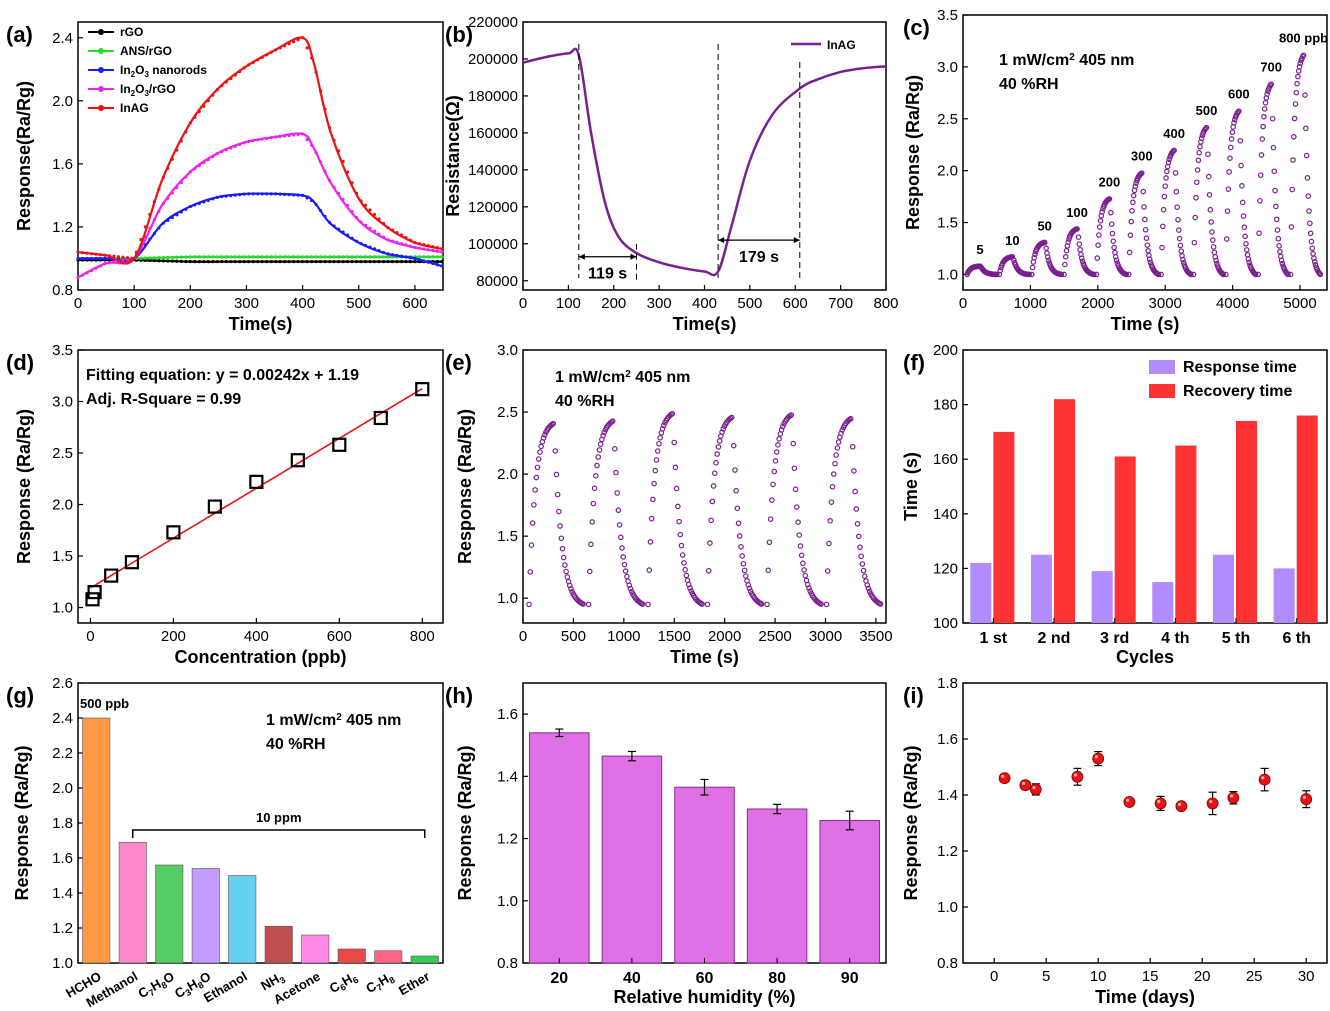 This screenshot has height=1011, width=1330. I want to click on y-tick-label: 1.0, so click(62, 608).